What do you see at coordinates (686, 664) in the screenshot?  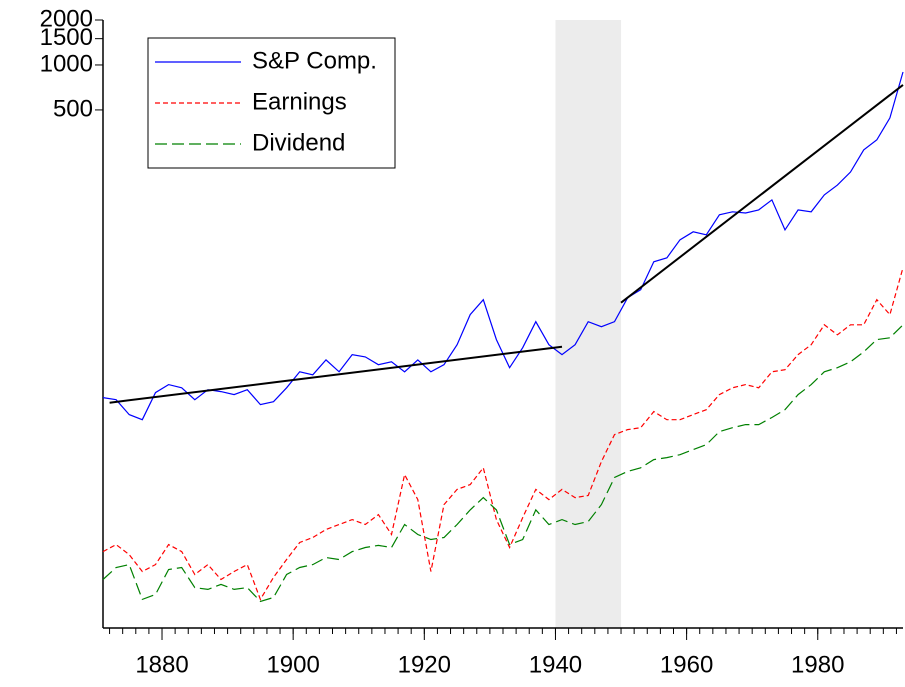 I see `x-tick-label: 1960` at bounding box center [686, 664].